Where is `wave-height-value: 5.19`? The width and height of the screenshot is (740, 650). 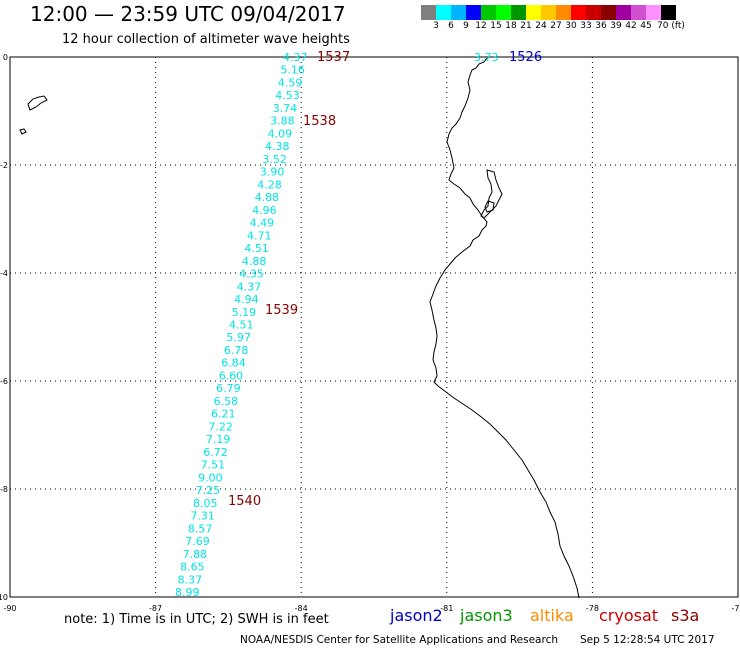
wave-height-value: 5.19 is located at coordinates (244, 312).